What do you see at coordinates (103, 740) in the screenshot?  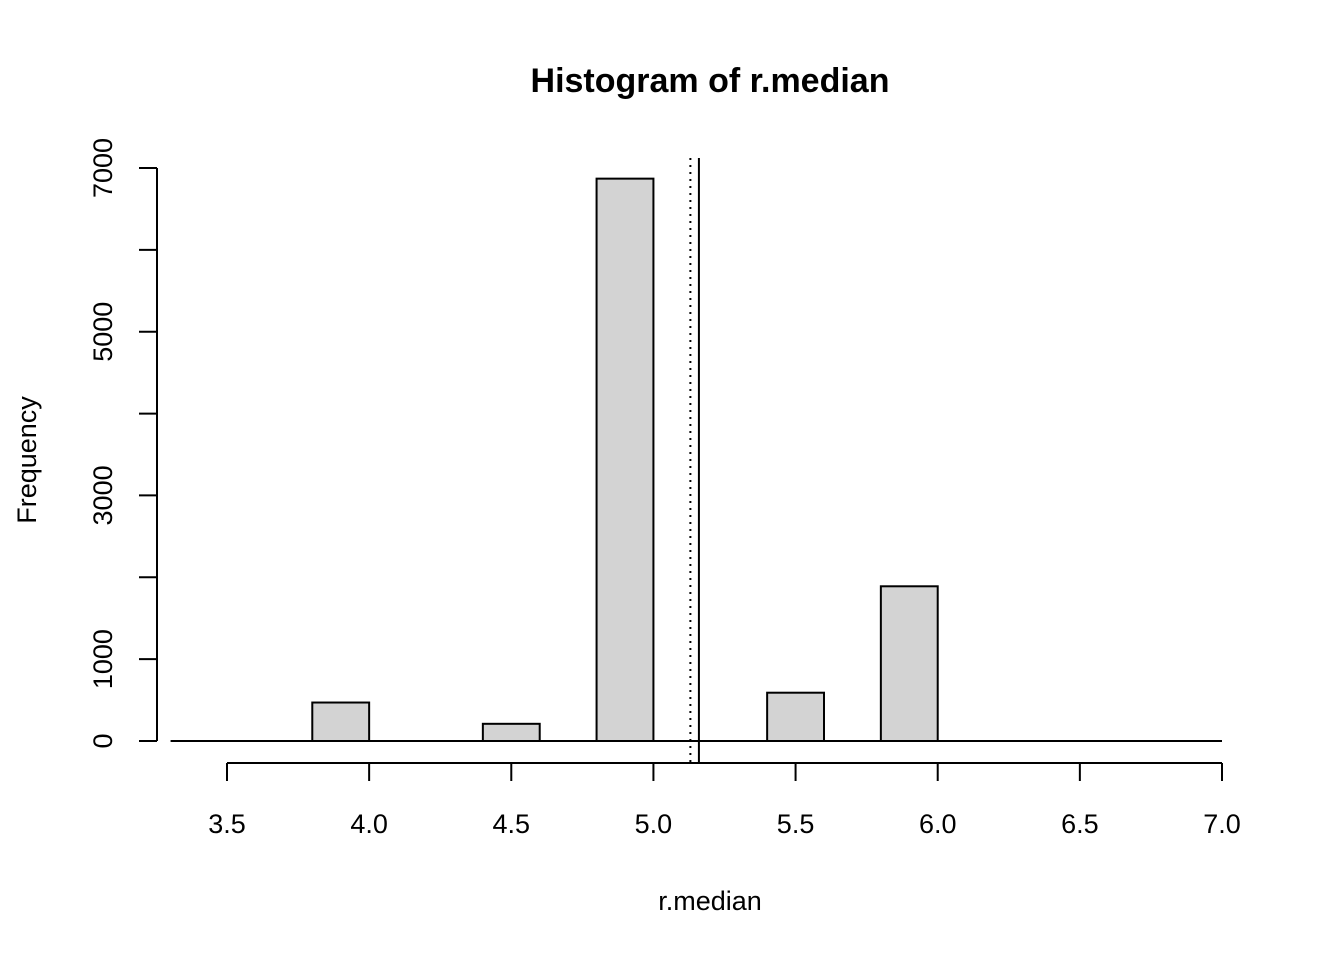 I see `y-tick-label-0: 0` at bounding box center [103, 740].